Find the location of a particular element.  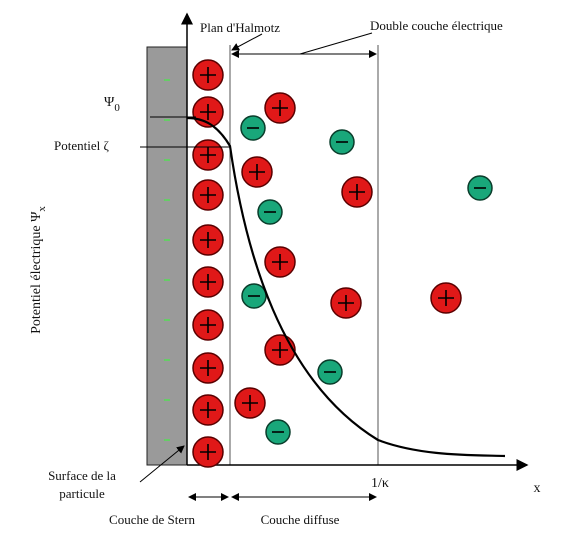

double-layer-label: Double couche électrique is located at coordinates (436, 25).